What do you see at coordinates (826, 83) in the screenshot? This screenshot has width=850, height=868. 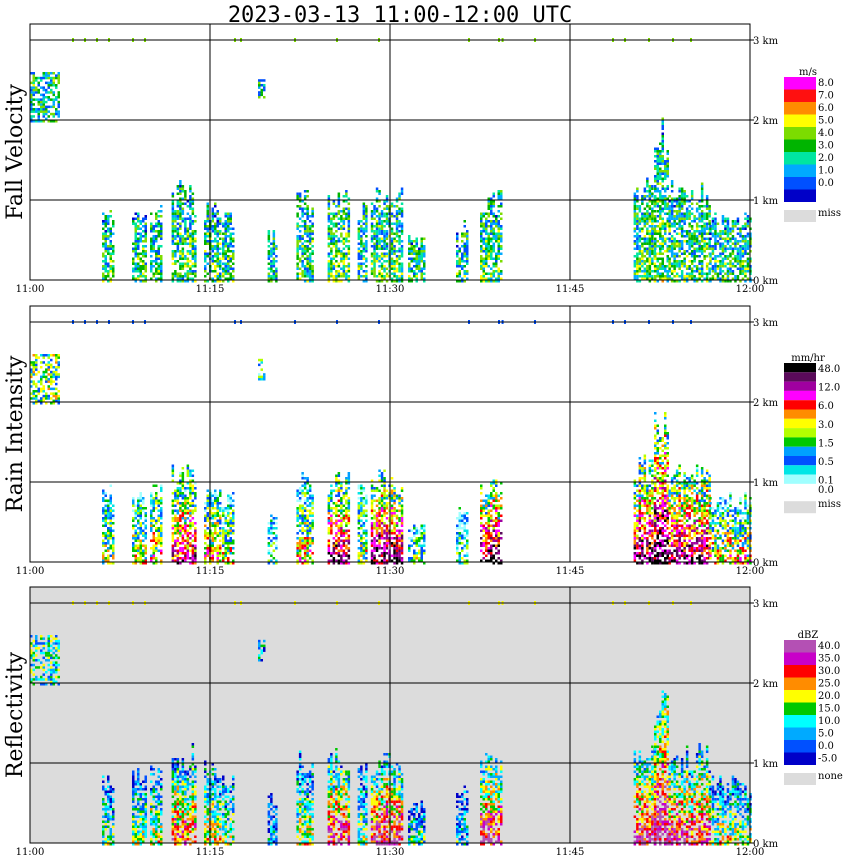 I see `colorbar-label: 8.0` at bounding box center [826, 83].